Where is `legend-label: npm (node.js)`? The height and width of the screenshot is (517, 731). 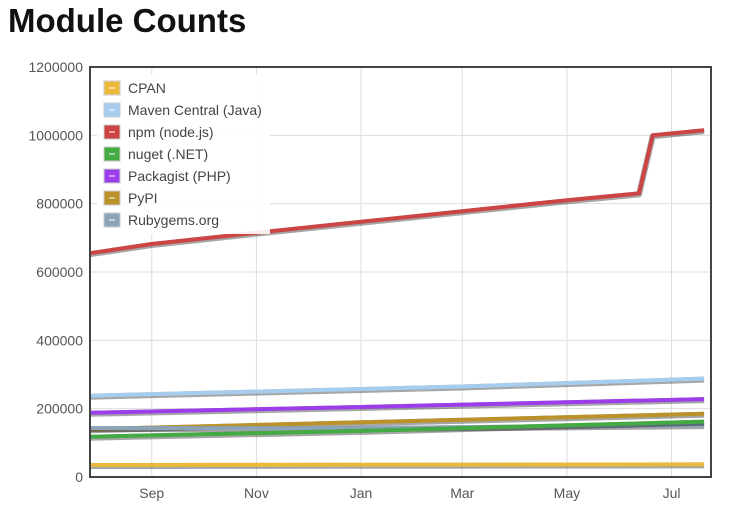
legend-label: npm (node.js) is located at coordinates (171, 132).